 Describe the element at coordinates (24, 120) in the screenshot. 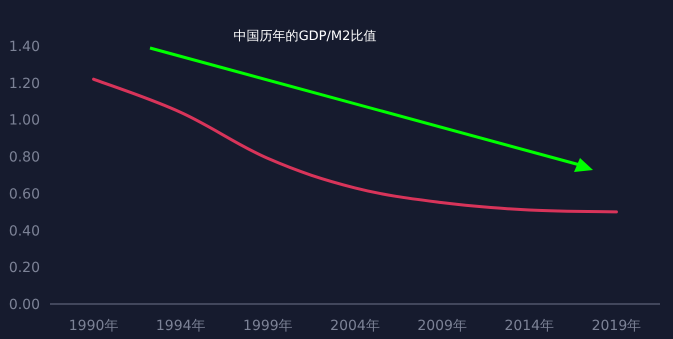

I see `y-tick-label: 1.00` at that location.